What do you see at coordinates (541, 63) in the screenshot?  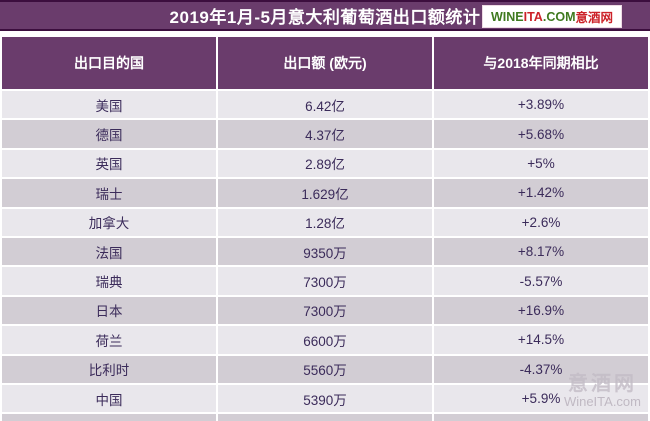 I see `col-header-yoy-change: 与2018年同期相比` at bounding box center [541, 63].